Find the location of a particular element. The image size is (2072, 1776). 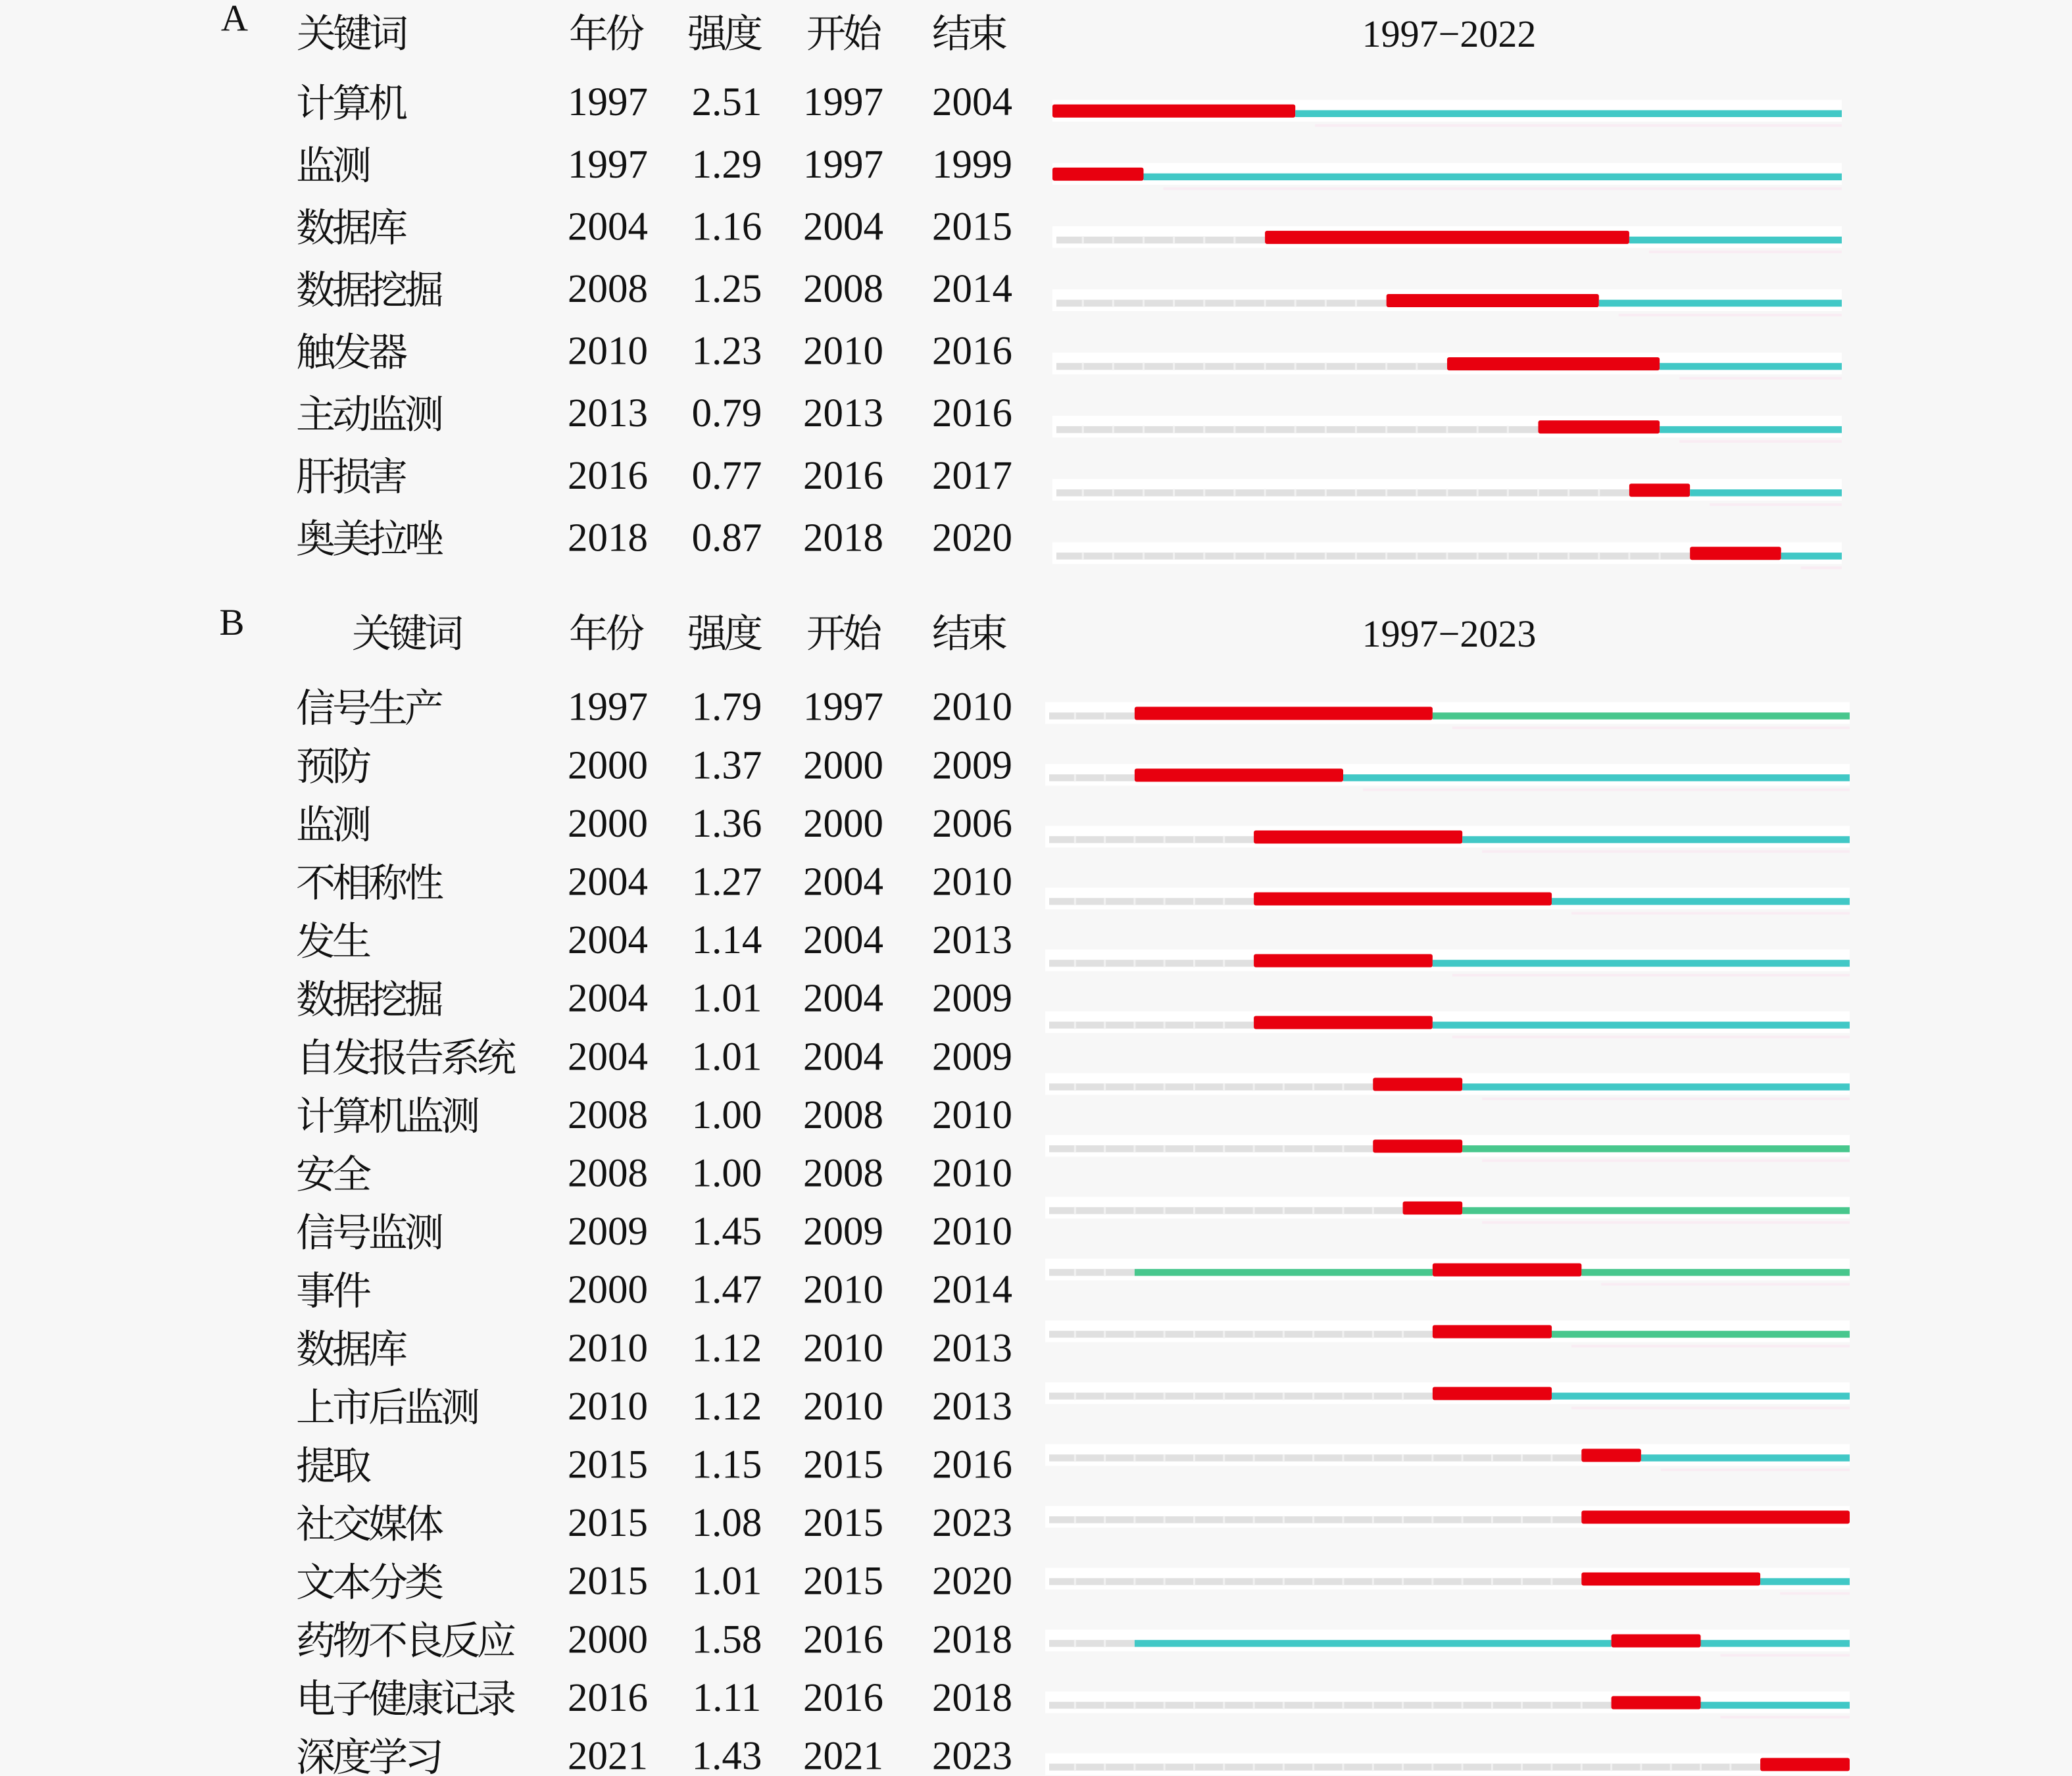

svg-text: 1.43 is located at coordinates (727, 1755).